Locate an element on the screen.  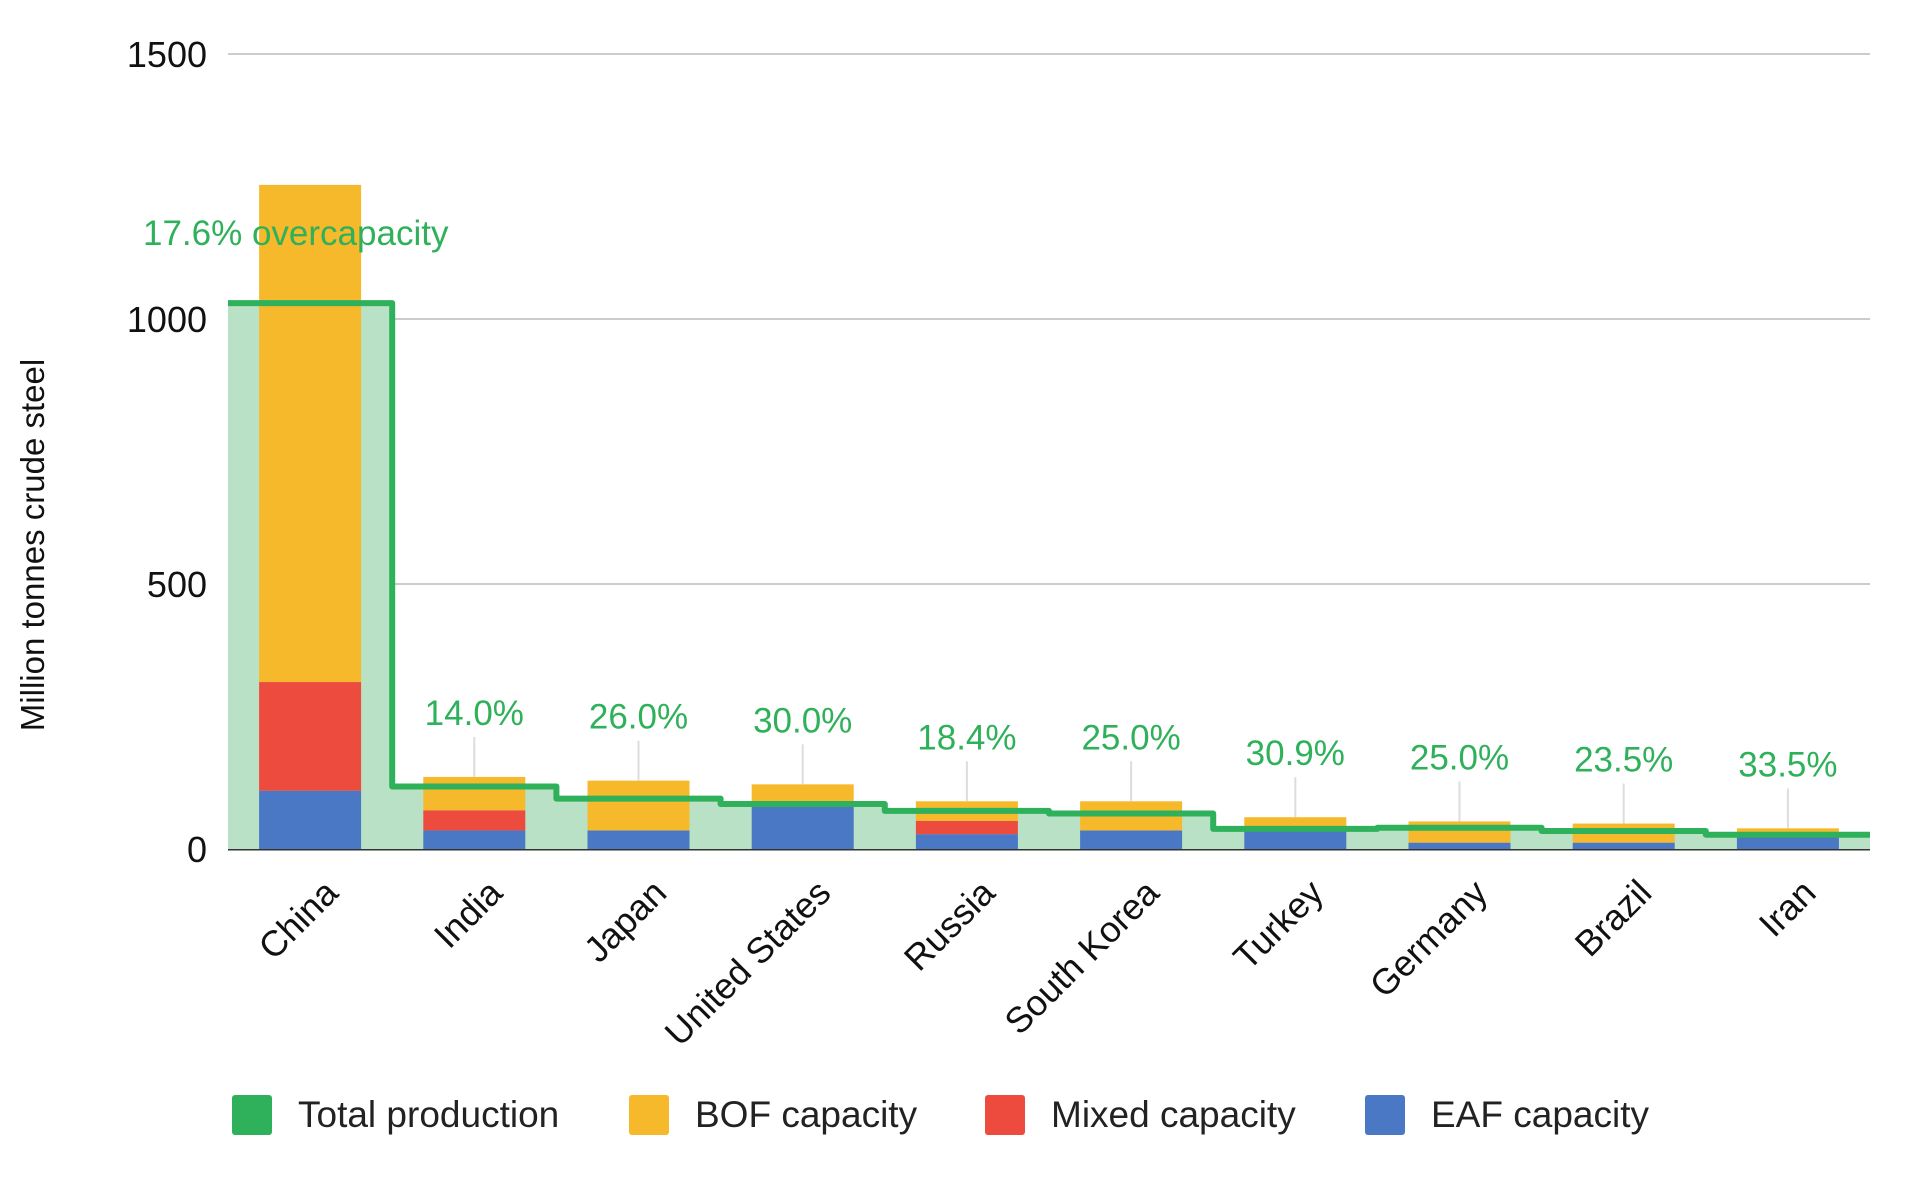
legend-item: BOF capacity is located at coordinates (773, 1114).